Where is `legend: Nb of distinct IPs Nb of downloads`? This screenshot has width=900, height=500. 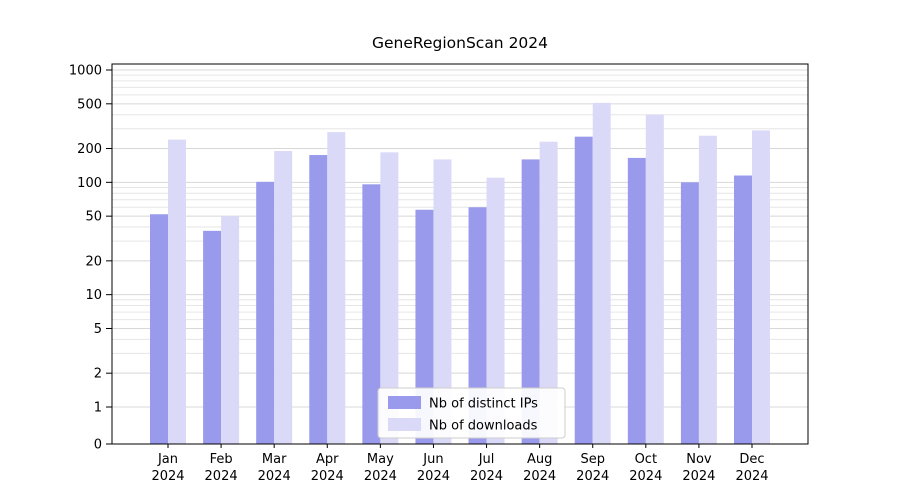 legend: Nb of distinct IPs Nb of downloads is located at coordinates (471, 413).